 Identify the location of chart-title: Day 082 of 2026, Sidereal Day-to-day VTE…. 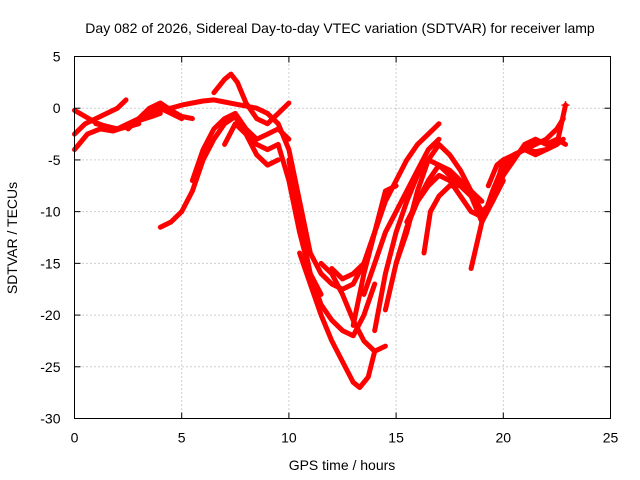
(340, 28).